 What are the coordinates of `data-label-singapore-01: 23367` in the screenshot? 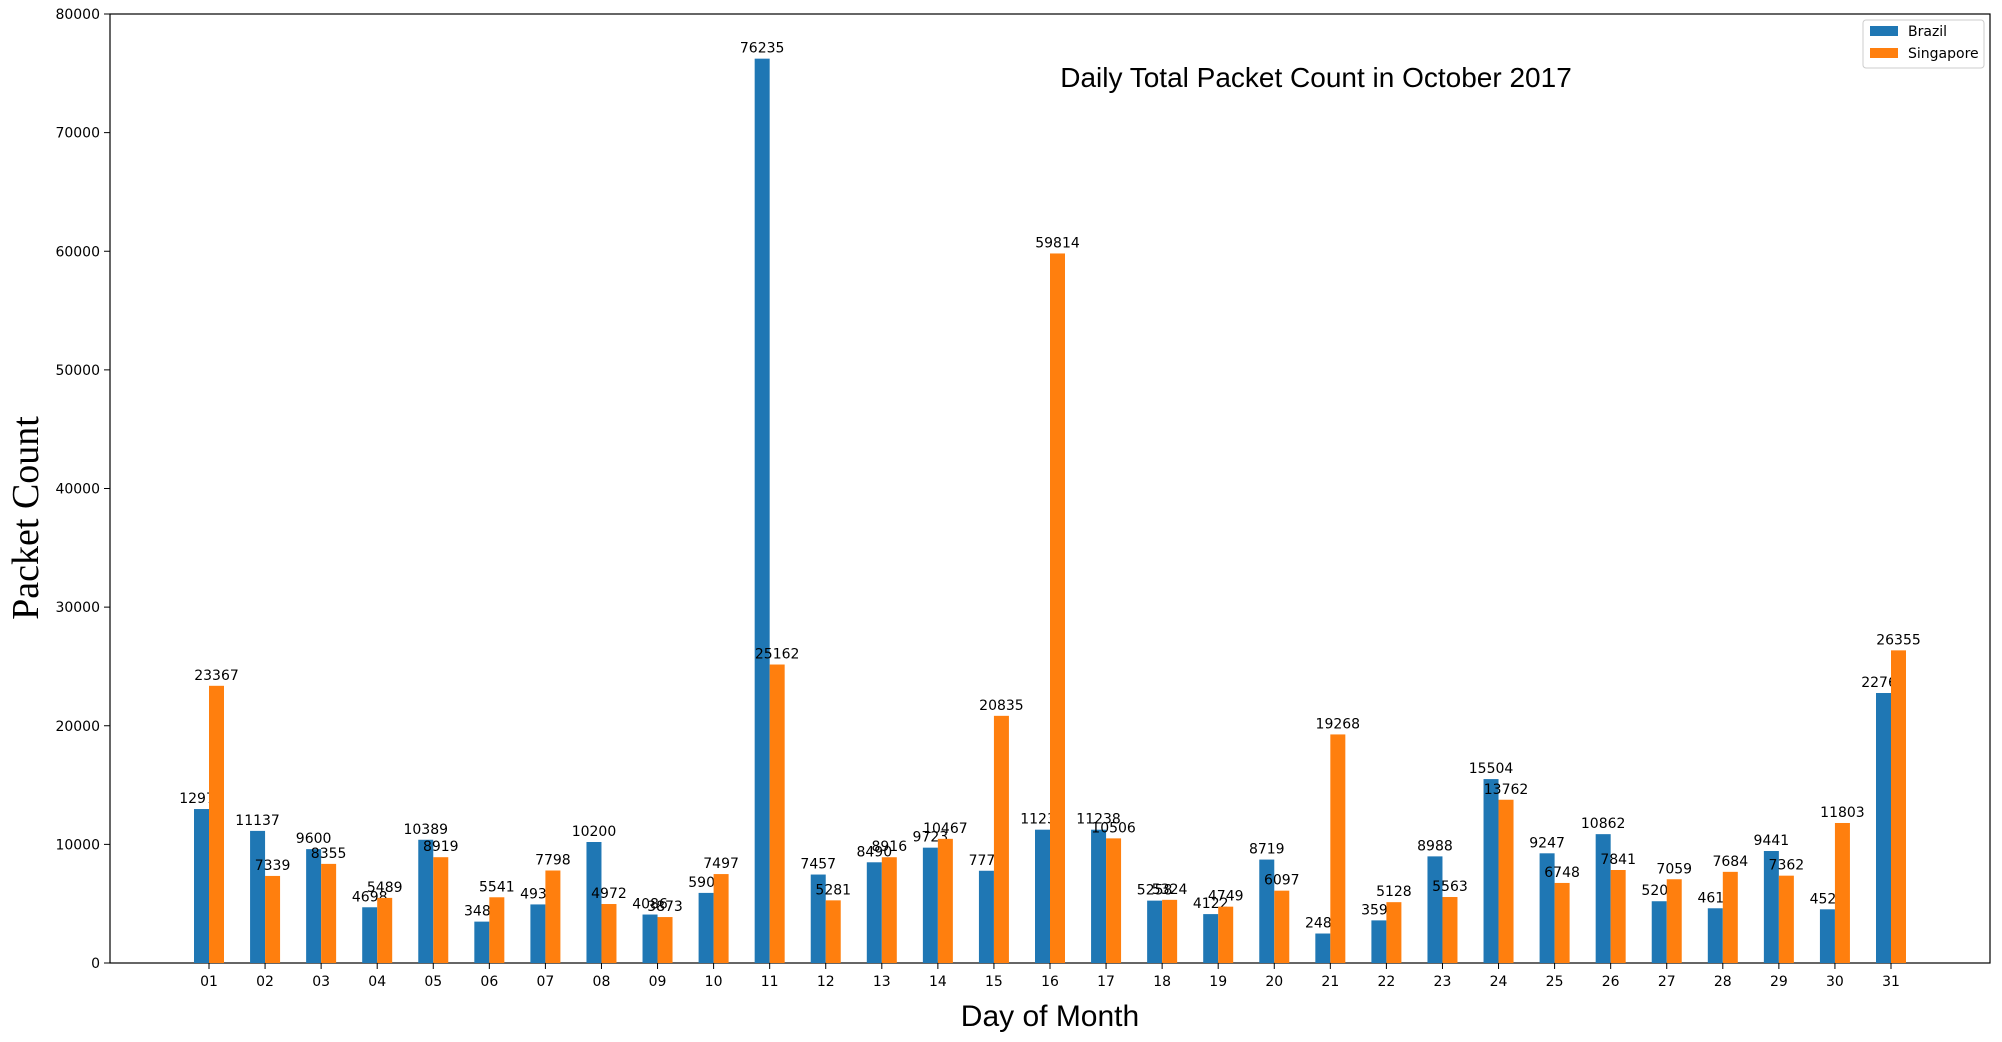 It's located at (216, 676).